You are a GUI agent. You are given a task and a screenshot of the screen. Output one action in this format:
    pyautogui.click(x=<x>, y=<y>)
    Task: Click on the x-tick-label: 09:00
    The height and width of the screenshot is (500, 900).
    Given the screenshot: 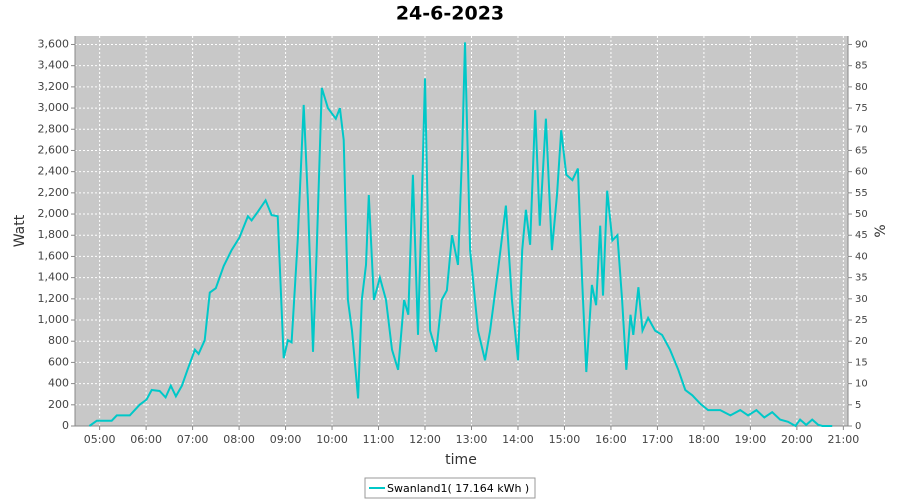 What is the action you would take?
    pyautogui.click(x=286, y=439)
    